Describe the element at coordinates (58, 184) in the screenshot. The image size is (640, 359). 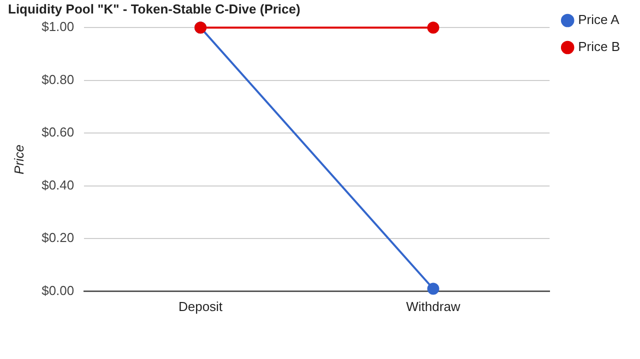
I see `y-tick-label: $0.40` at that location.